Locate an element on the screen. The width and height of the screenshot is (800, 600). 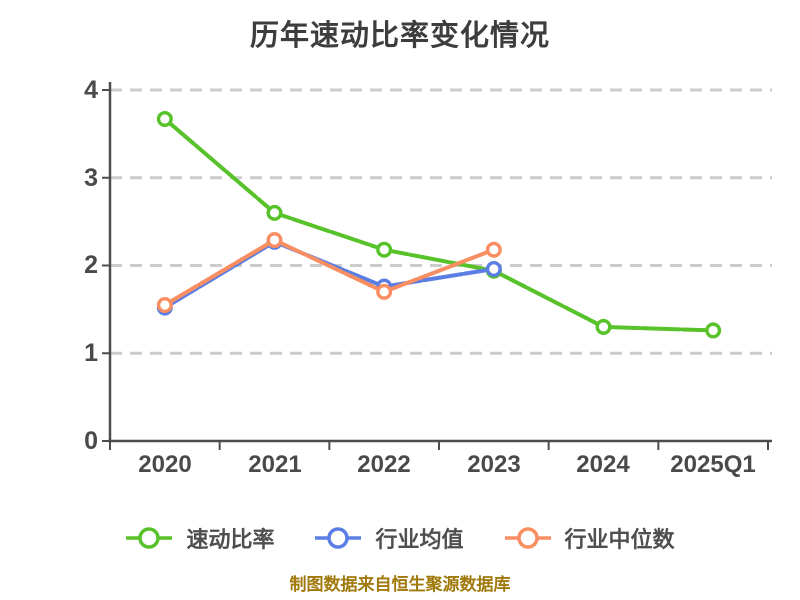
x-tick-label-2022: 2022 is located at coordinates (384, 464).